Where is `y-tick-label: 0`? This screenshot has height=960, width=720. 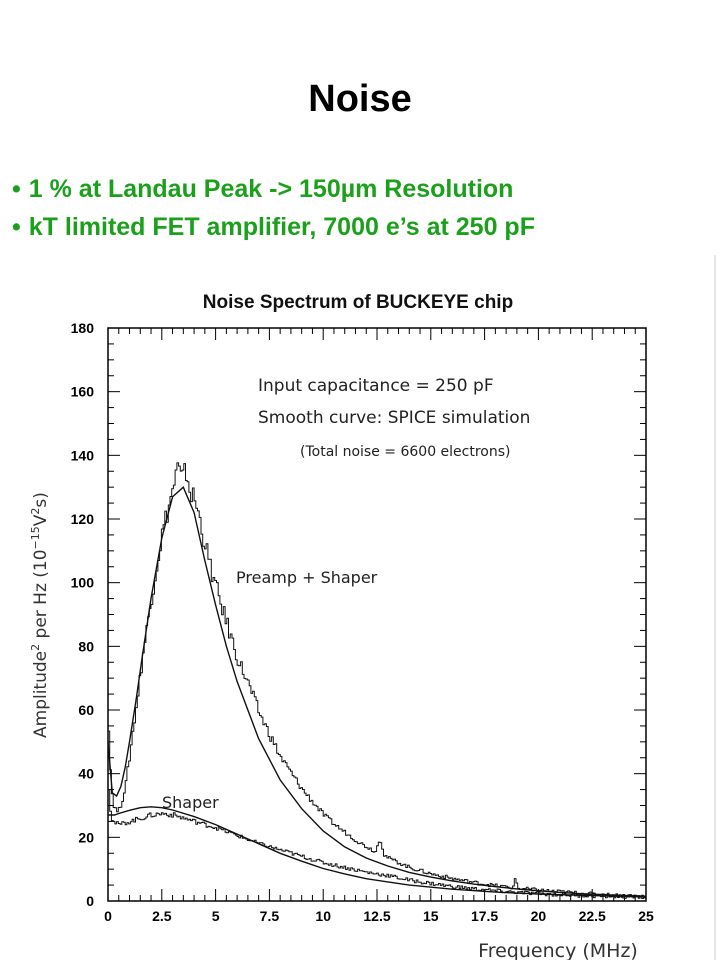 y-tick-label: 0 is located at coordinates (90, 901).